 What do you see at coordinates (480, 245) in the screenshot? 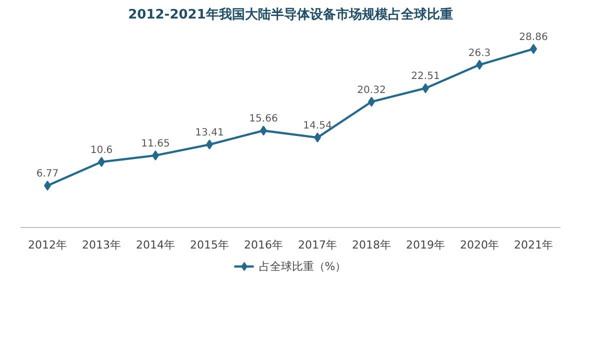
I see `x-tick-label: 2020年` at bounding box center [480, 245].